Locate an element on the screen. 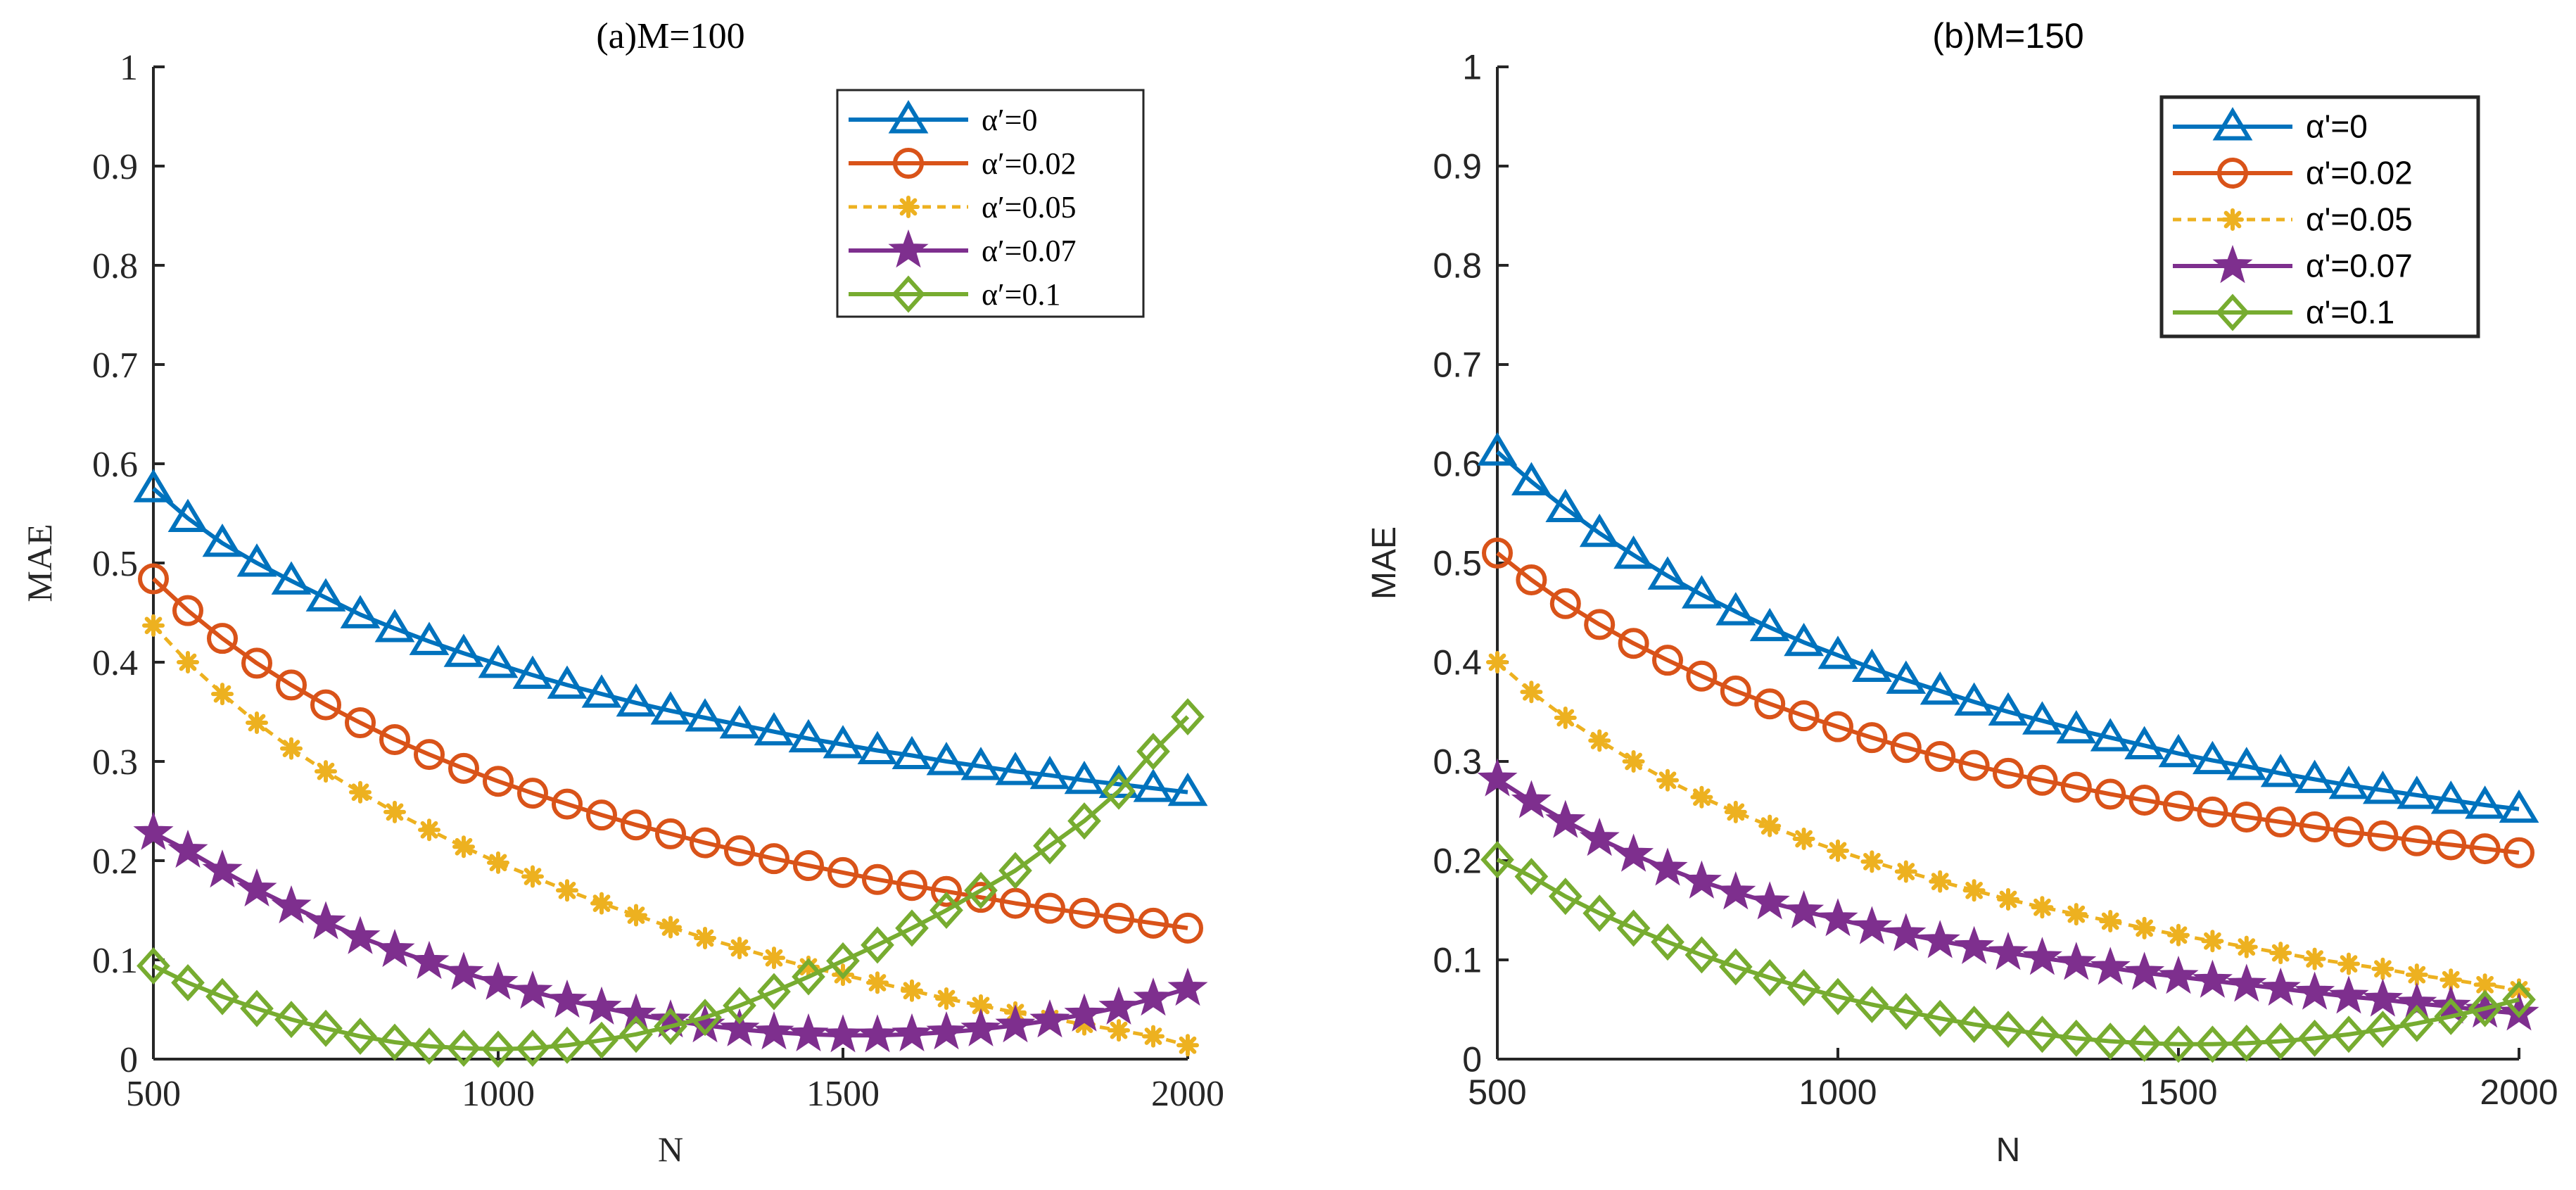 The height and width of the screenshot is (1190, 2576). x-tick-label: 2000 is located at coordinates (2519, 1092).